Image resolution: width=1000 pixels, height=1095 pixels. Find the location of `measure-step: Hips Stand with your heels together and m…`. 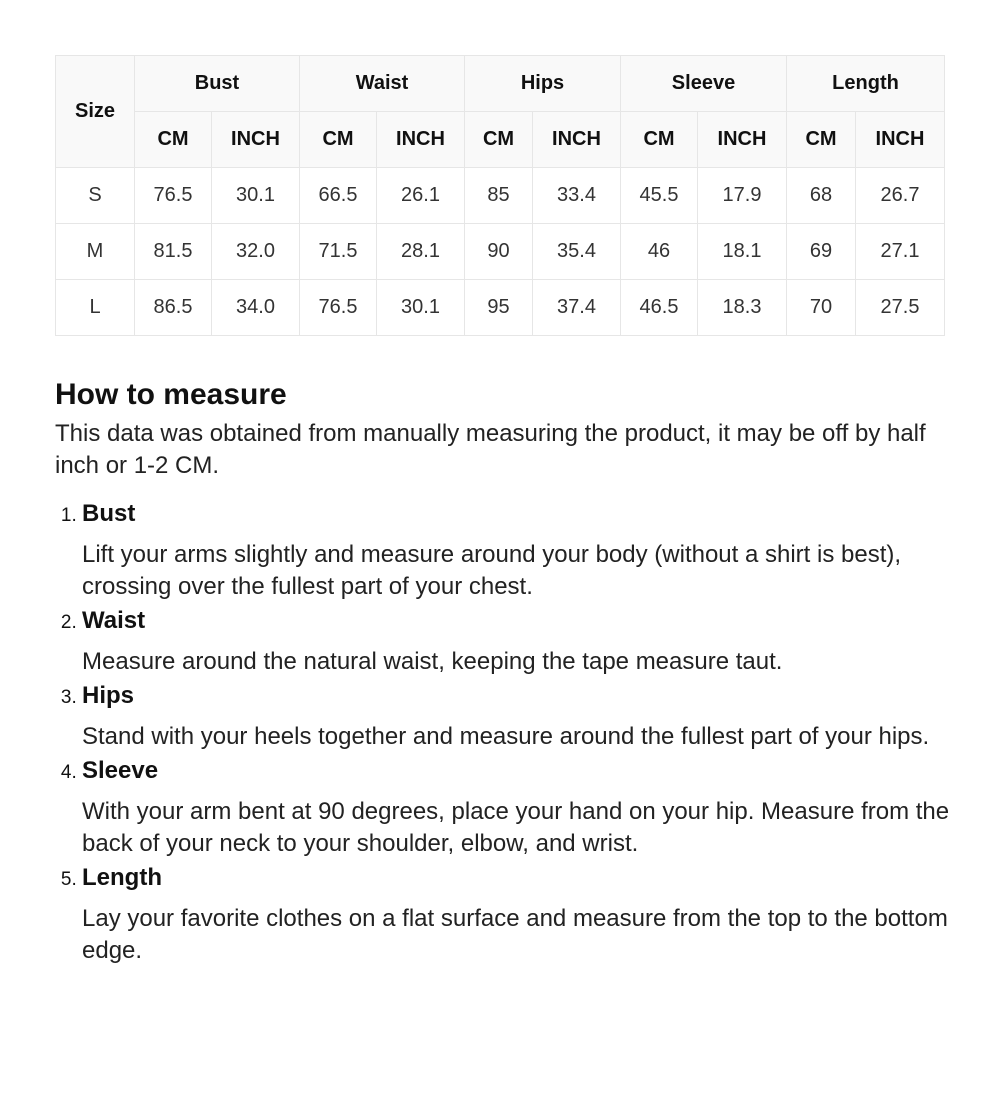

measure-step: Hips Stand with your heels together and m… is located at coordinates (518, 716).